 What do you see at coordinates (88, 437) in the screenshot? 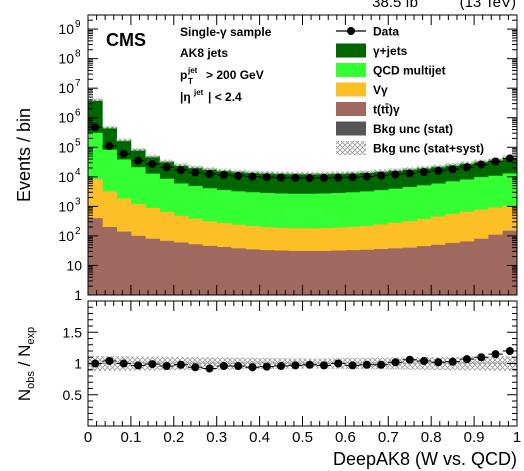
I see `x-tick-label: 0` at bounding box center [88, 437].